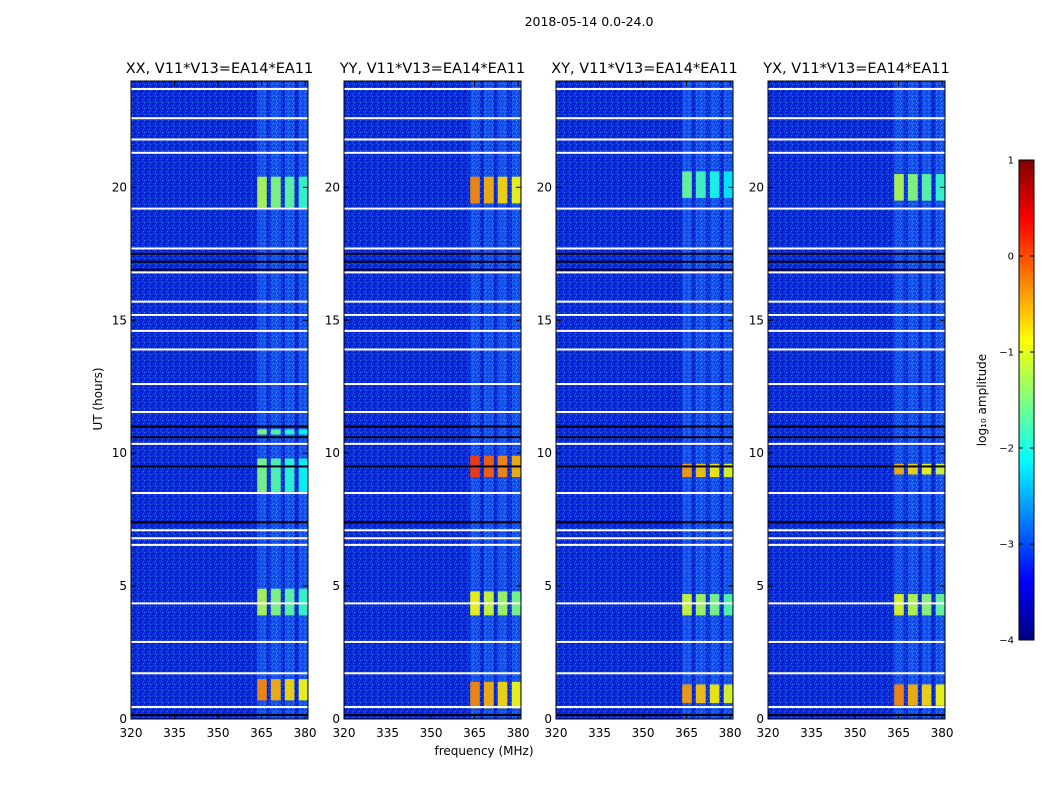 The width and height of the screenshot is (1050, 800). What do you see at coordinates (432, 69) in the screenshot?
I see `panel-title: YY, V11*V13=EA14*EA11` at bounding box center [432, 69].